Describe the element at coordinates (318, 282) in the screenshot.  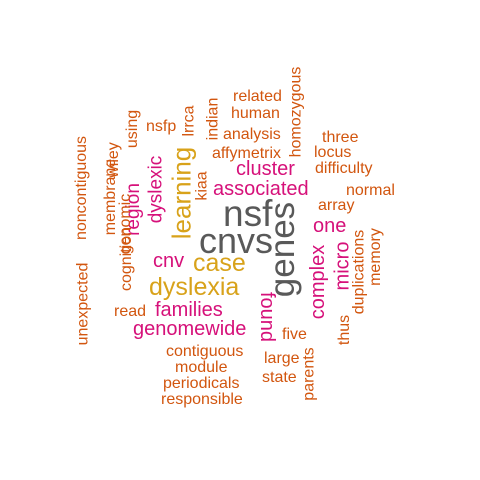
I see `word-complex: complex` at that location.